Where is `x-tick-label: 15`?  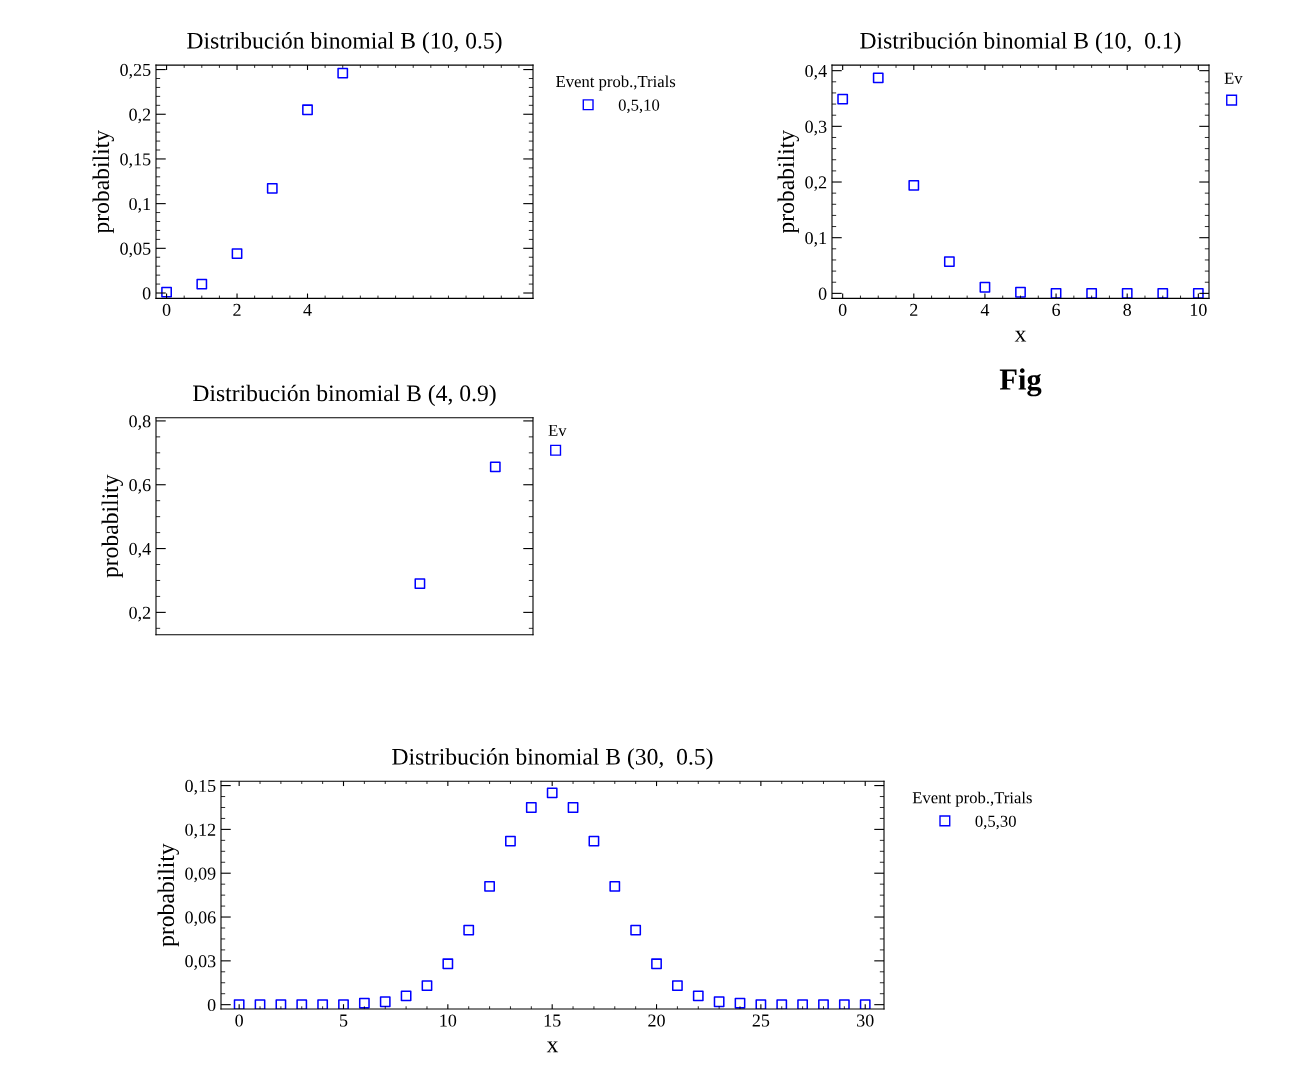 x-tick-label: 15 is located at coordinates (552, 1020).